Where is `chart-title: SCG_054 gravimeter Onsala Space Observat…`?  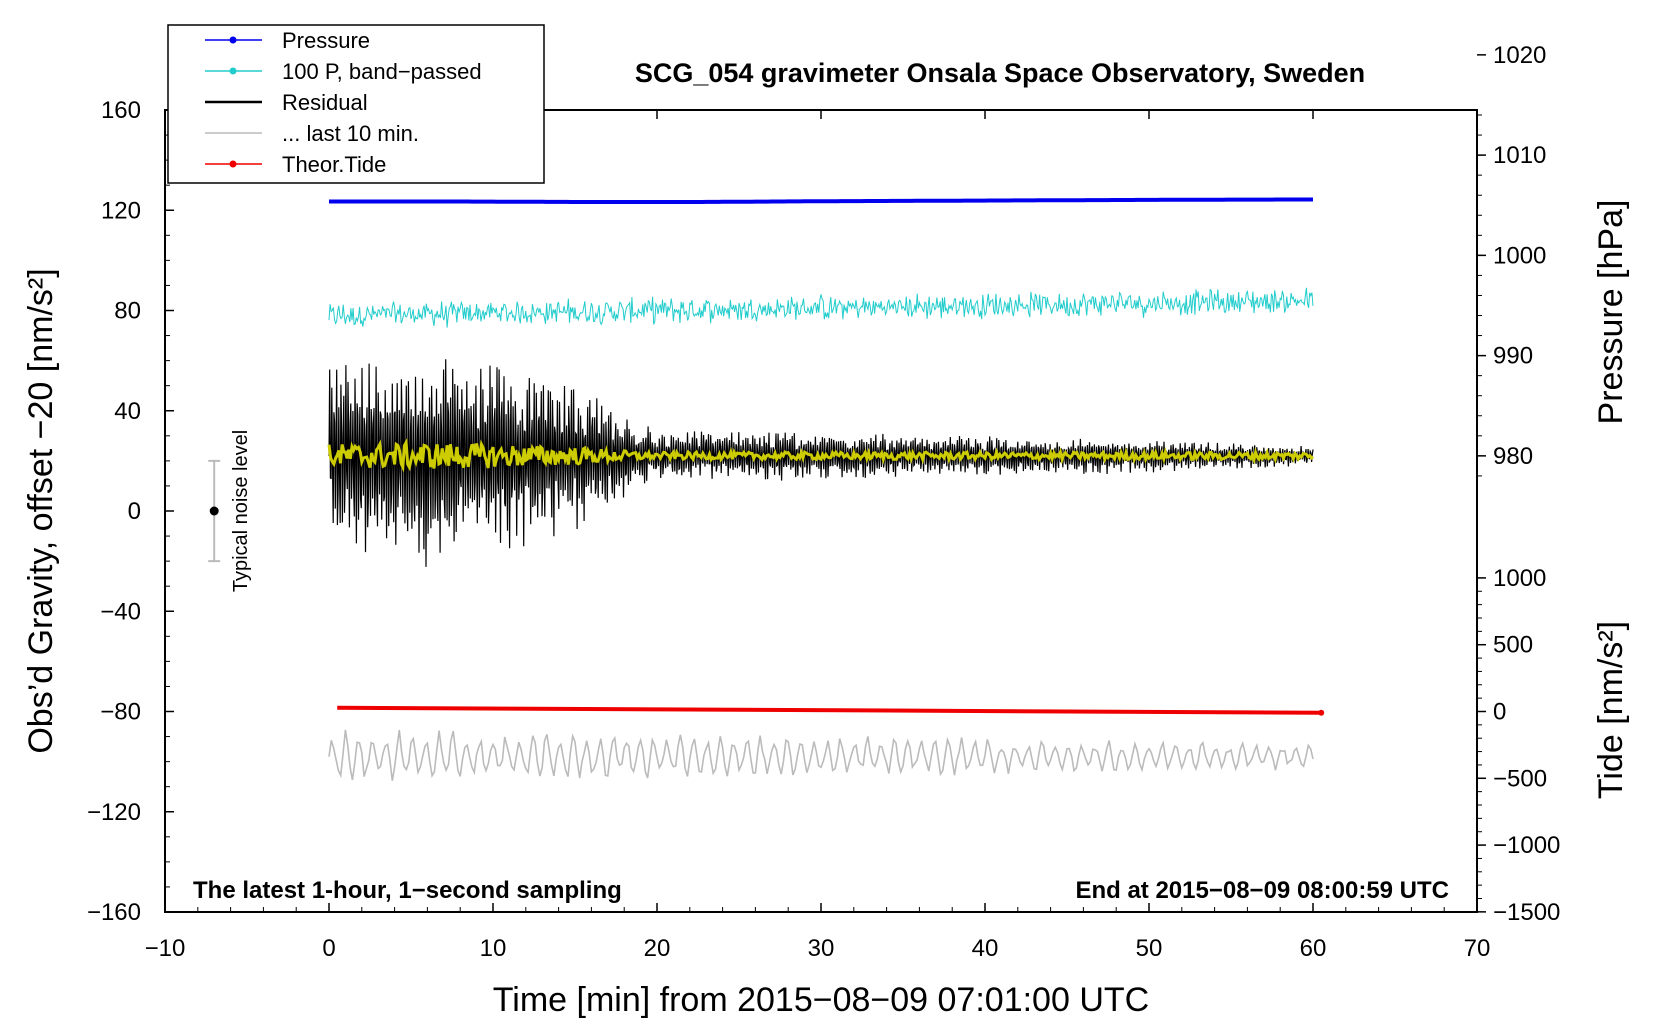 chart-title: SCG_054 gravimeter Onsala Space Observat… is located at coordinates (1000, 73).